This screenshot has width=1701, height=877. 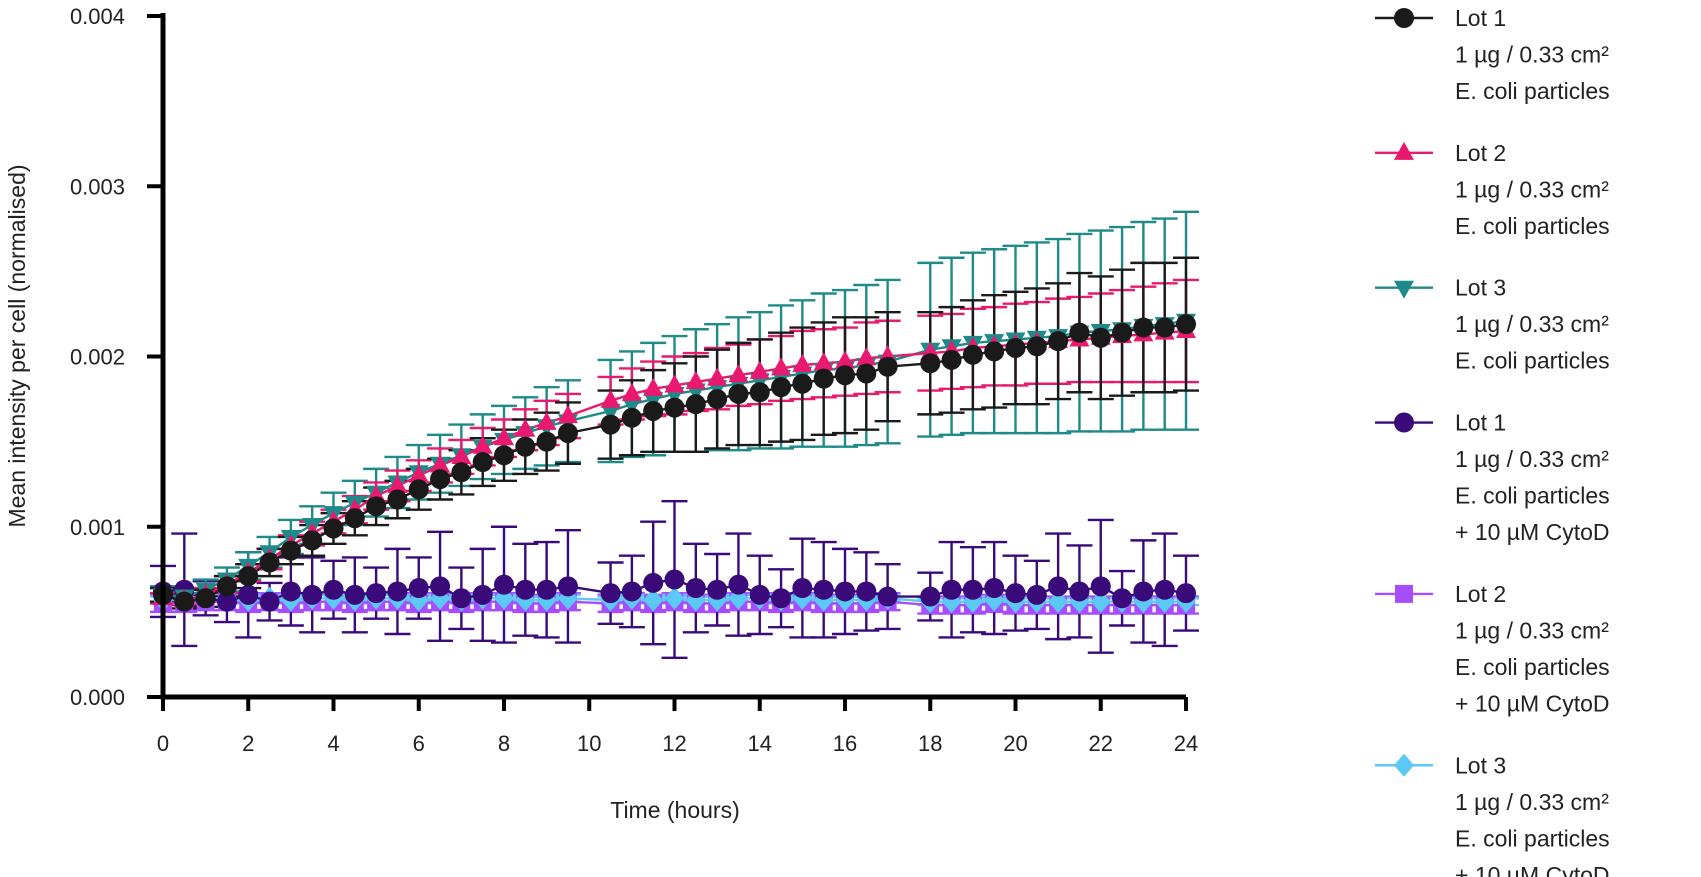 What do you see at coordinates (1532, 361) in the screenshot?
I see `legend-entry-3-label: E. coli particles` at bounding box center [1532, 361].